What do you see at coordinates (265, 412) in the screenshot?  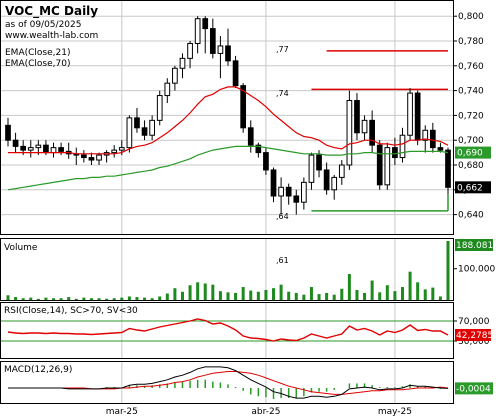 I see `date-label: abr-25` at bounding box center [265, 412].